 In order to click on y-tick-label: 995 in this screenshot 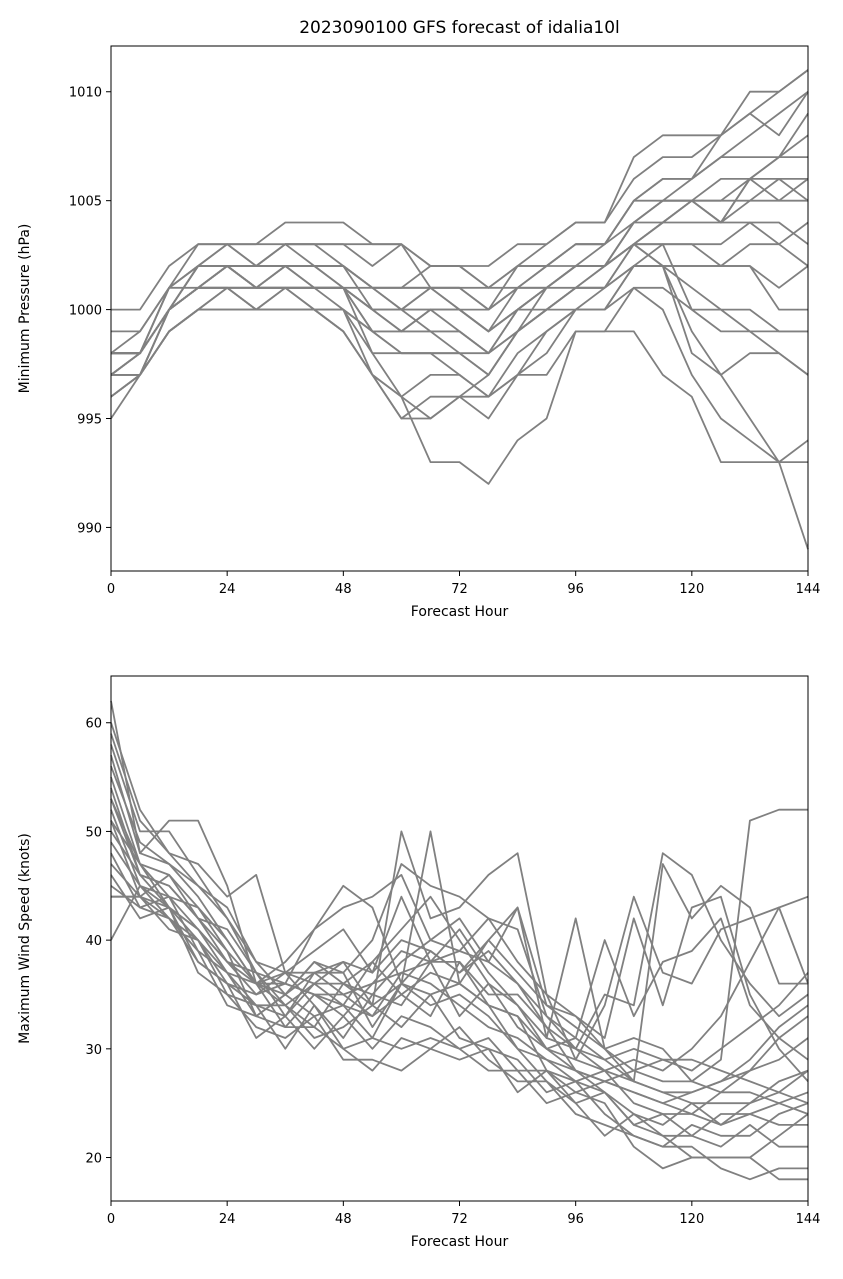, I will do `click(89, 420)`.